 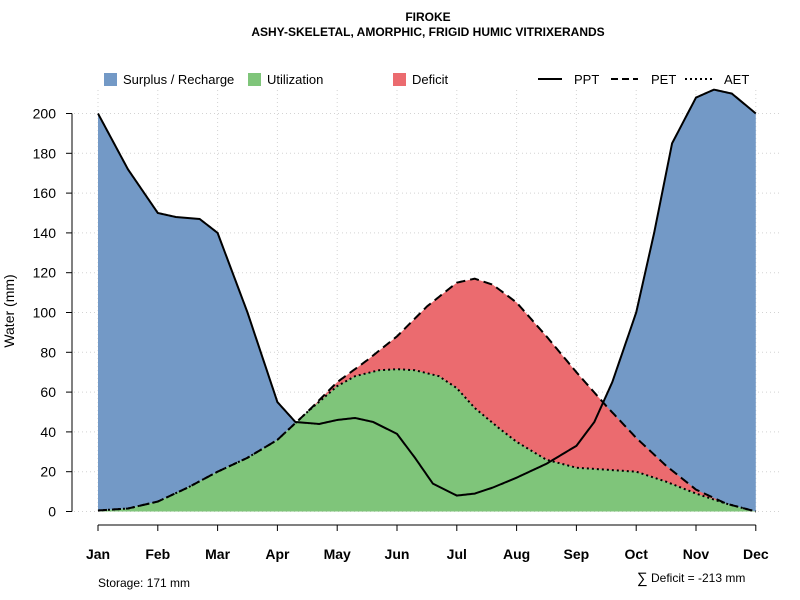 What do you see at coordinates (736, 79) in the screenshot?
I see `legend-label-aet: AET` at bounding box center [736, 79].